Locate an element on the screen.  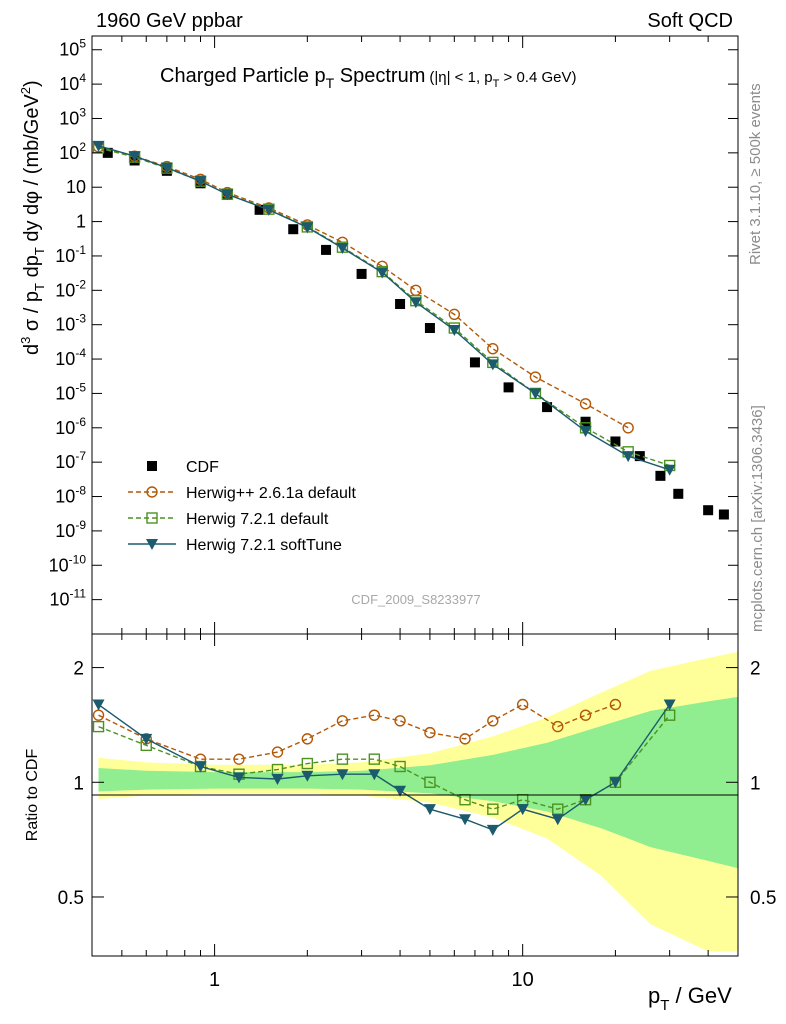
legend-item: CDF is located at coordinates (183, 467).